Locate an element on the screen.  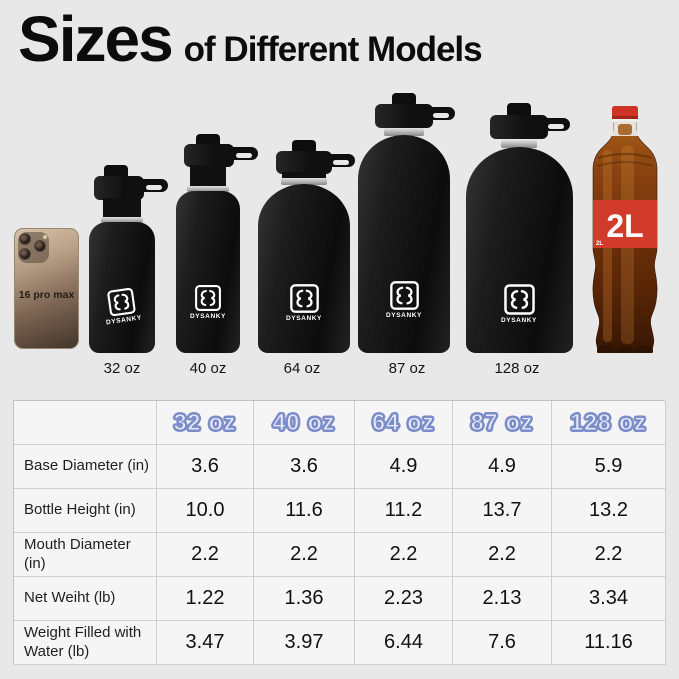
bottle-neck is located at coordinates (122, 209).